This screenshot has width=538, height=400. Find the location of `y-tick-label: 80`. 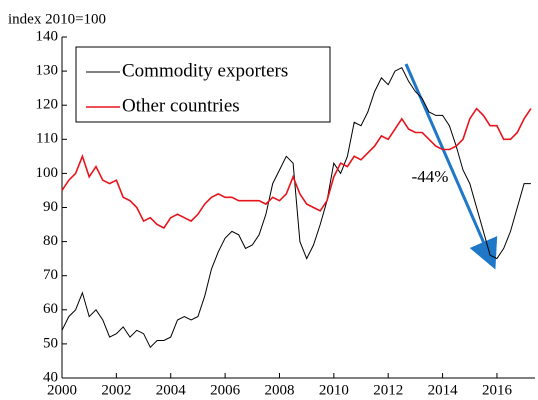

y-tick-label: 80 is located at coordinates (50, 241).